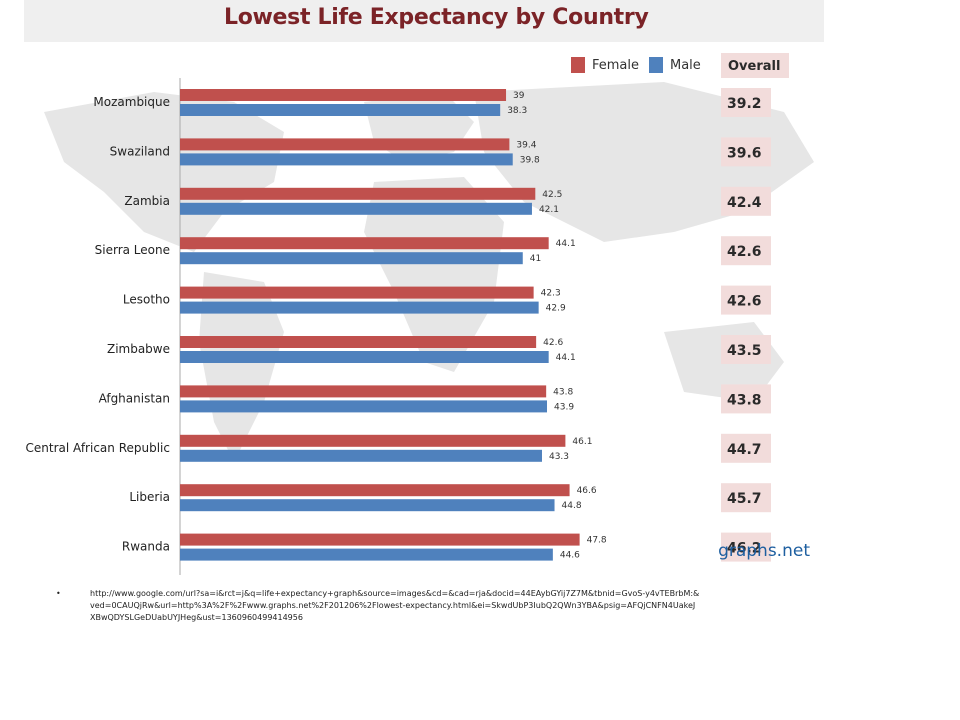 The width and height of the screenshot is (960, 720). I want to click on overall-value: 46.2, so click(744, 549).